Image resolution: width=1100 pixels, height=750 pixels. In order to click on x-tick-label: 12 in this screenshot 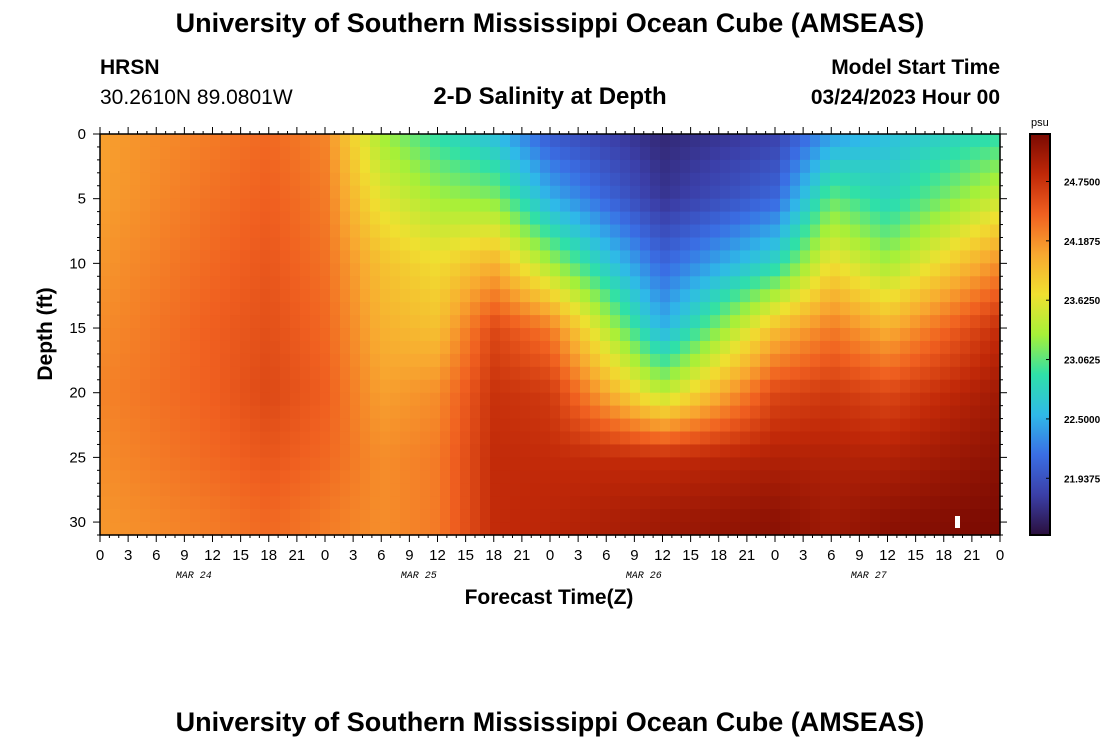, I will do `click(212, 555)`.